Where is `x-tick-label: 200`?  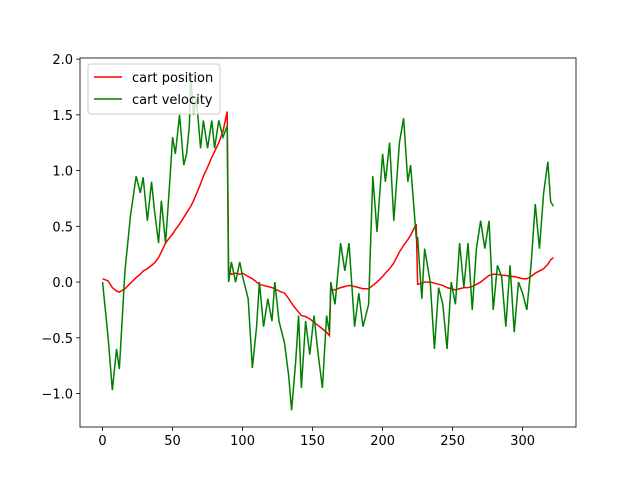
x-tick-label: 200 is located at coordinates (382, 441).